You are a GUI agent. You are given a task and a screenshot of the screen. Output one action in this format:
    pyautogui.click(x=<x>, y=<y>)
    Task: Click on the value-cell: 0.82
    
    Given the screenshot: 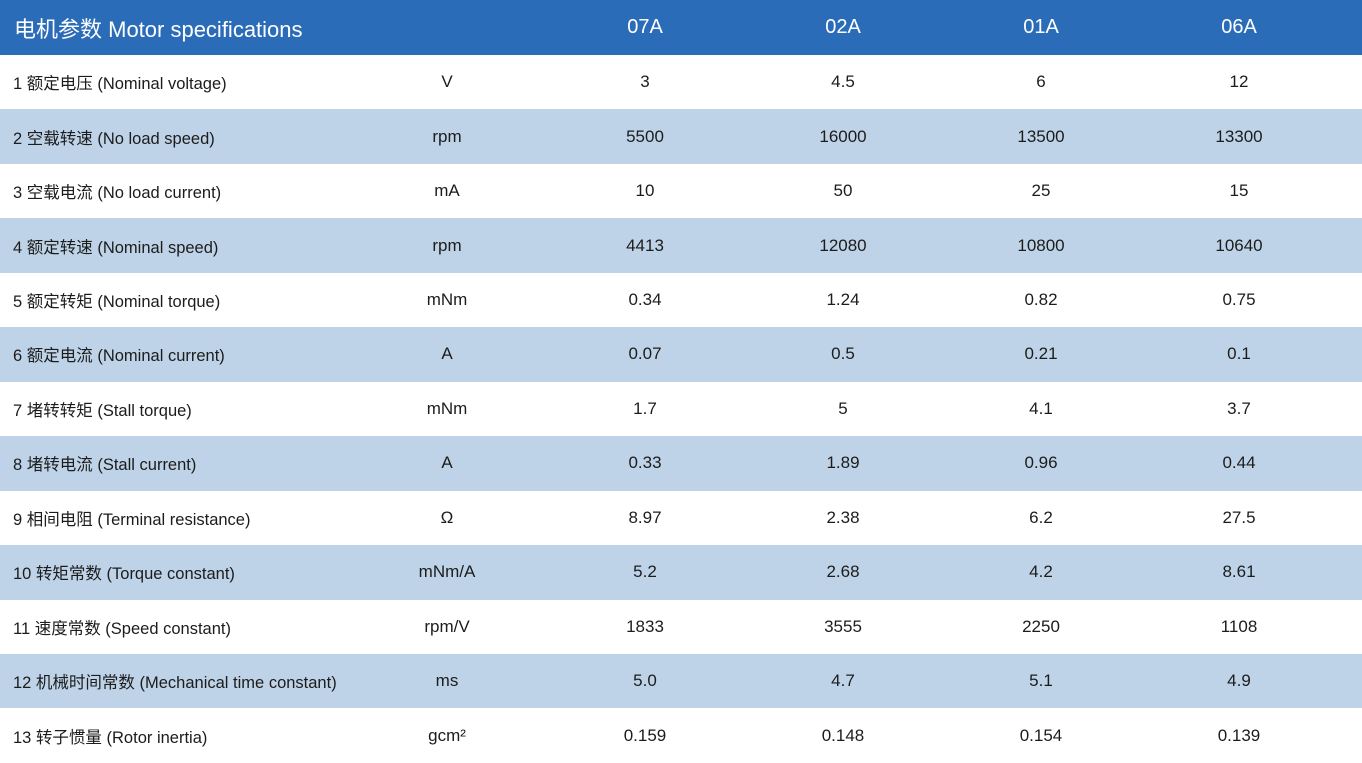 What is the action you would take?
    pyautogui.click(x=1041, y=300)
    